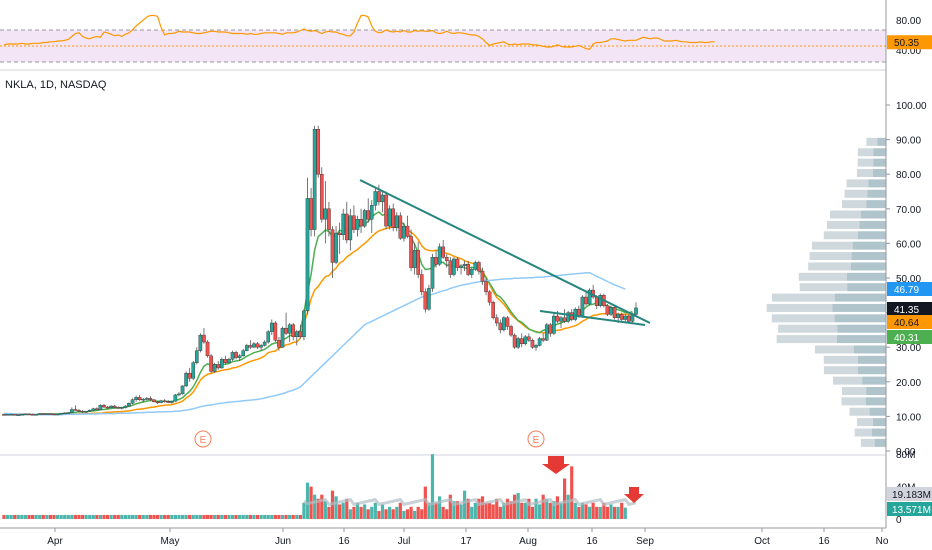  I want to click on svg-text: 13.571M, so click(911, 510).